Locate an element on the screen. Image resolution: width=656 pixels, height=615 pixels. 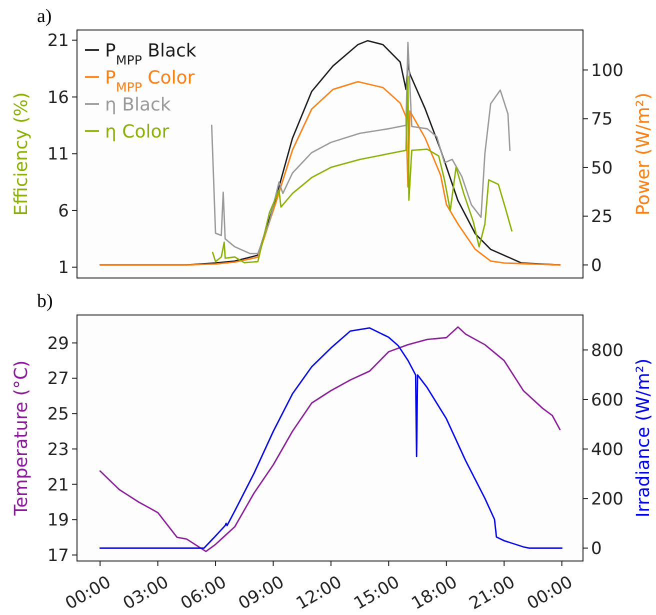
y-tick-label: 16 is located at coordinates (58, 98).